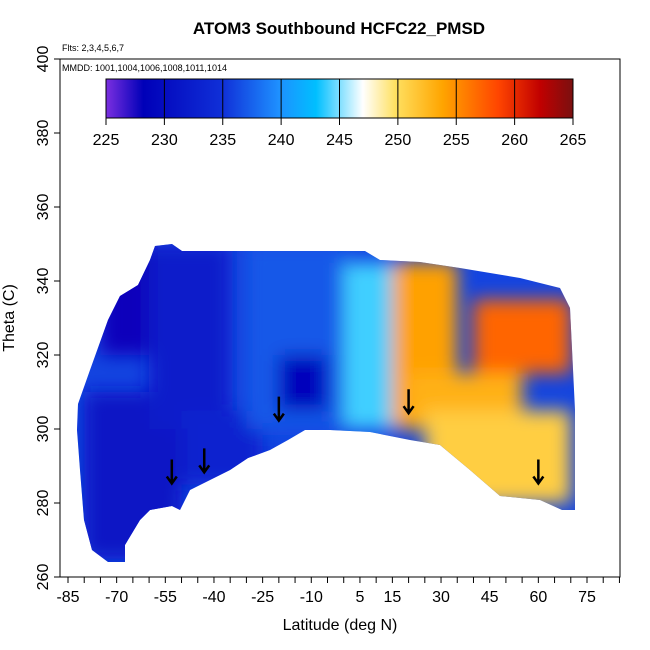  What do you see at coordinates (359, 597) in the screenshot?
I see `x-tick-label: 5` at bounding box center [359, 597].